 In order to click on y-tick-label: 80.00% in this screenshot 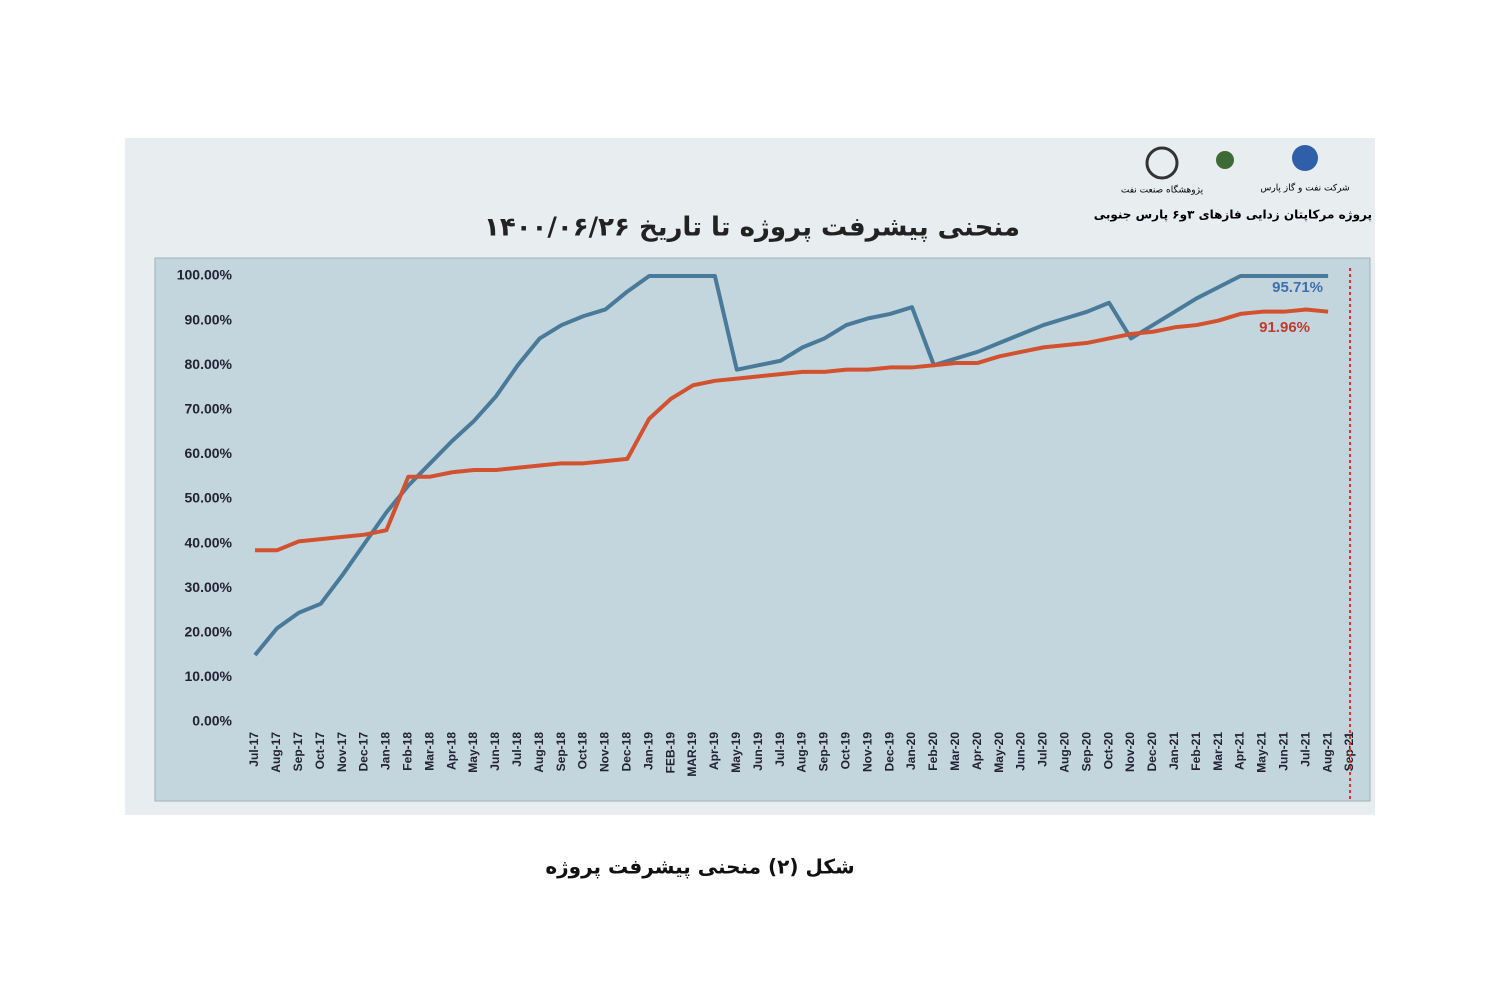, I will do `click(209, 364)`.